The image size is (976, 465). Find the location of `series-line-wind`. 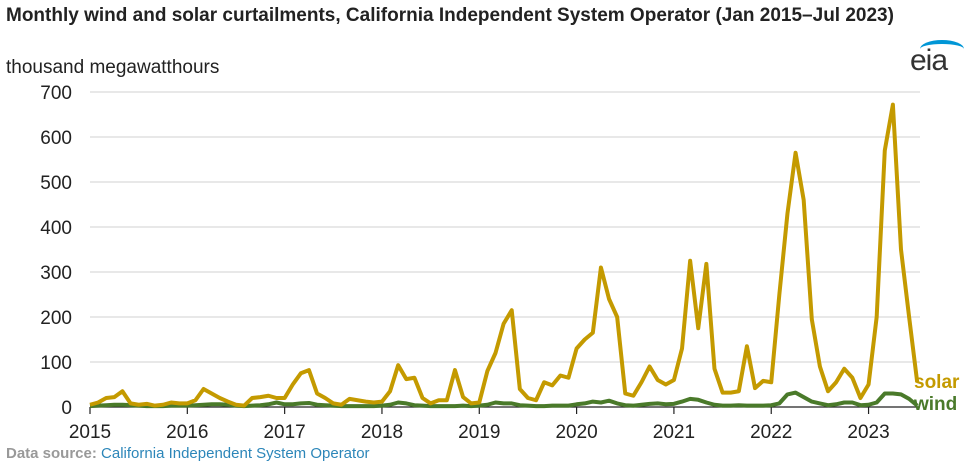

series-line-wind is located at coordinates (504, 399).